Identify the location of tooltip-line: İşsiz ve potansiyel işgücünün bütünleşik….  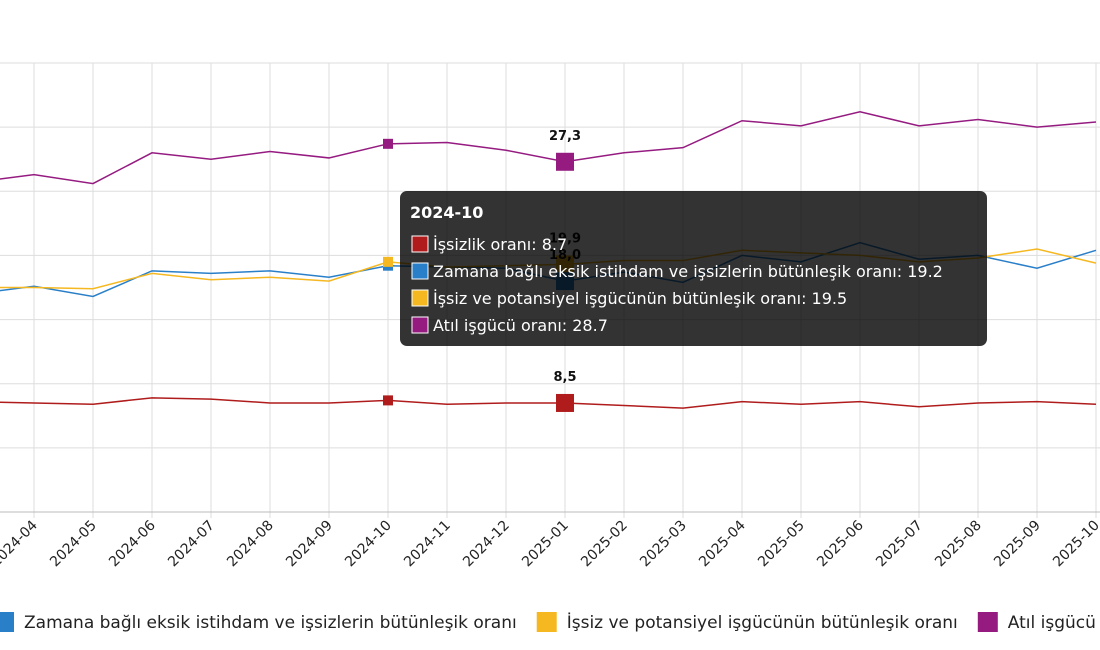
(640, 298).